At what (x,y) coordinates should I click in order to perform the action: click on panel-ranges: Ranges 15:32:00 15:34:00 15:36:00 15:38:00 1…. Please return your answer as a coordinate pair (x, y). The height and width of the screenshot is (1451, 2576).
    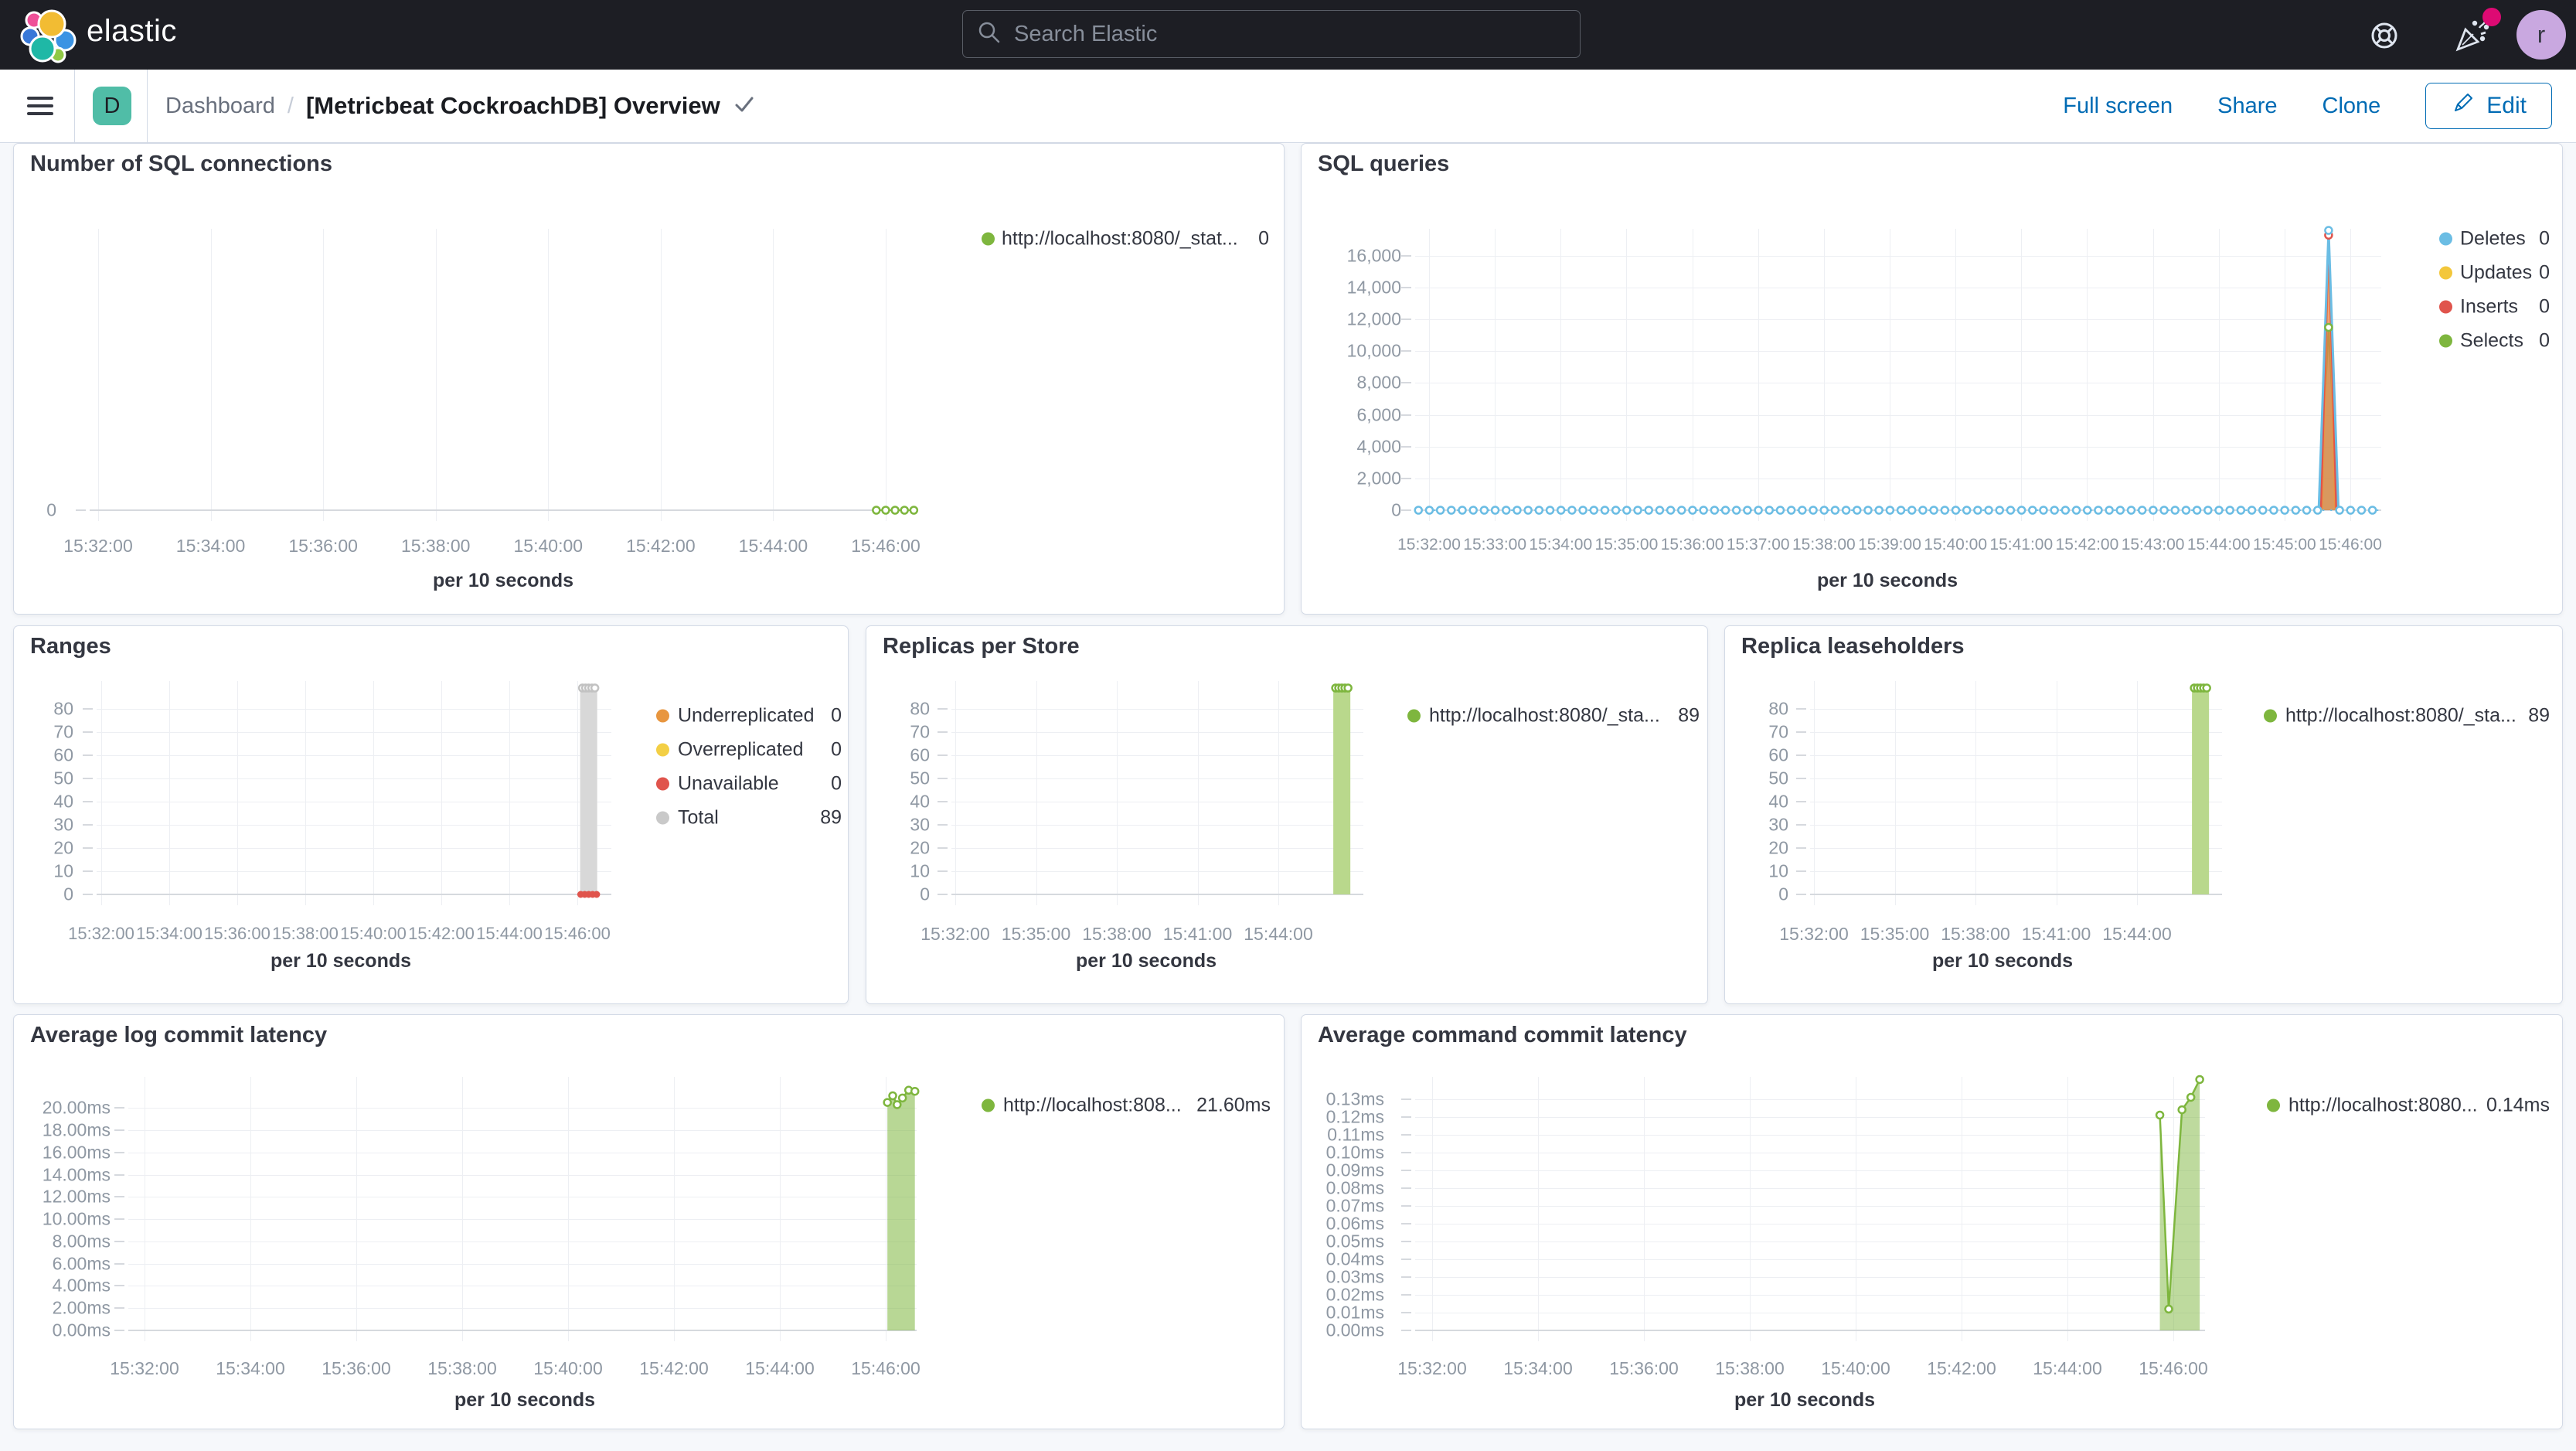
    Looking at the image, I should click on (431, 814).